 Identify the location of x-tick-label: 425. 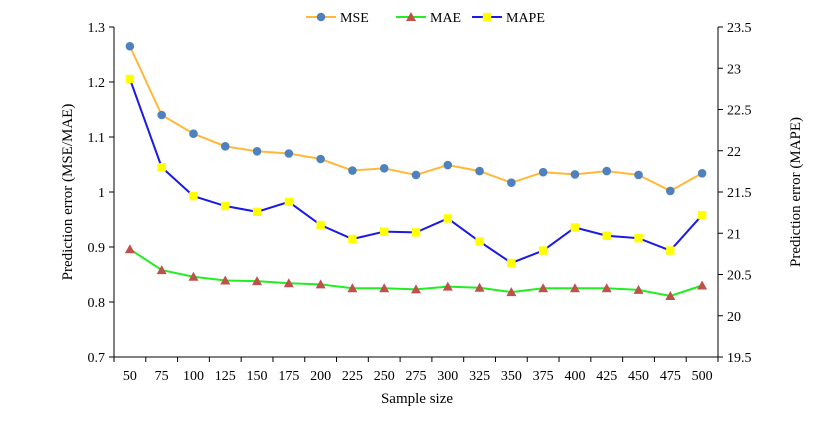
(606, 376).